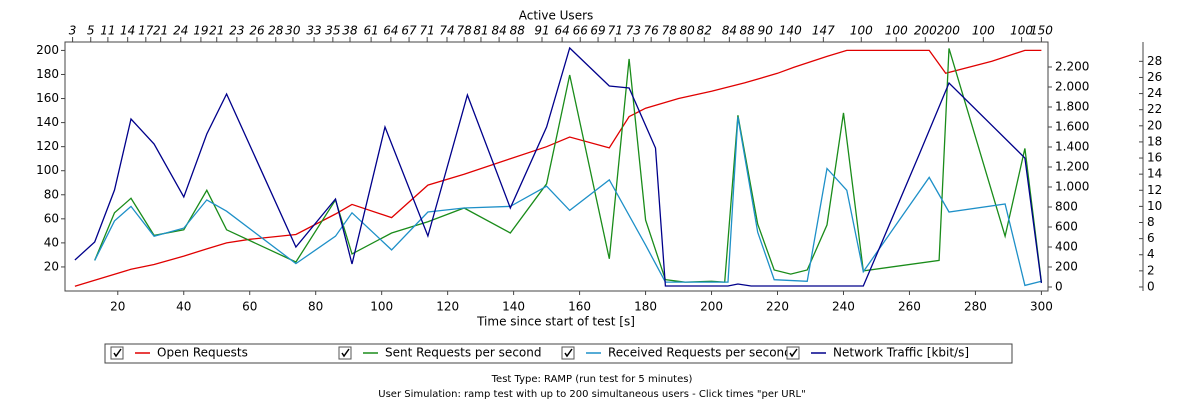  What do you see at coordinates (409, 31) in the screenshot?
I see `top-tick-label: 67` at bounding box center [409, 31].